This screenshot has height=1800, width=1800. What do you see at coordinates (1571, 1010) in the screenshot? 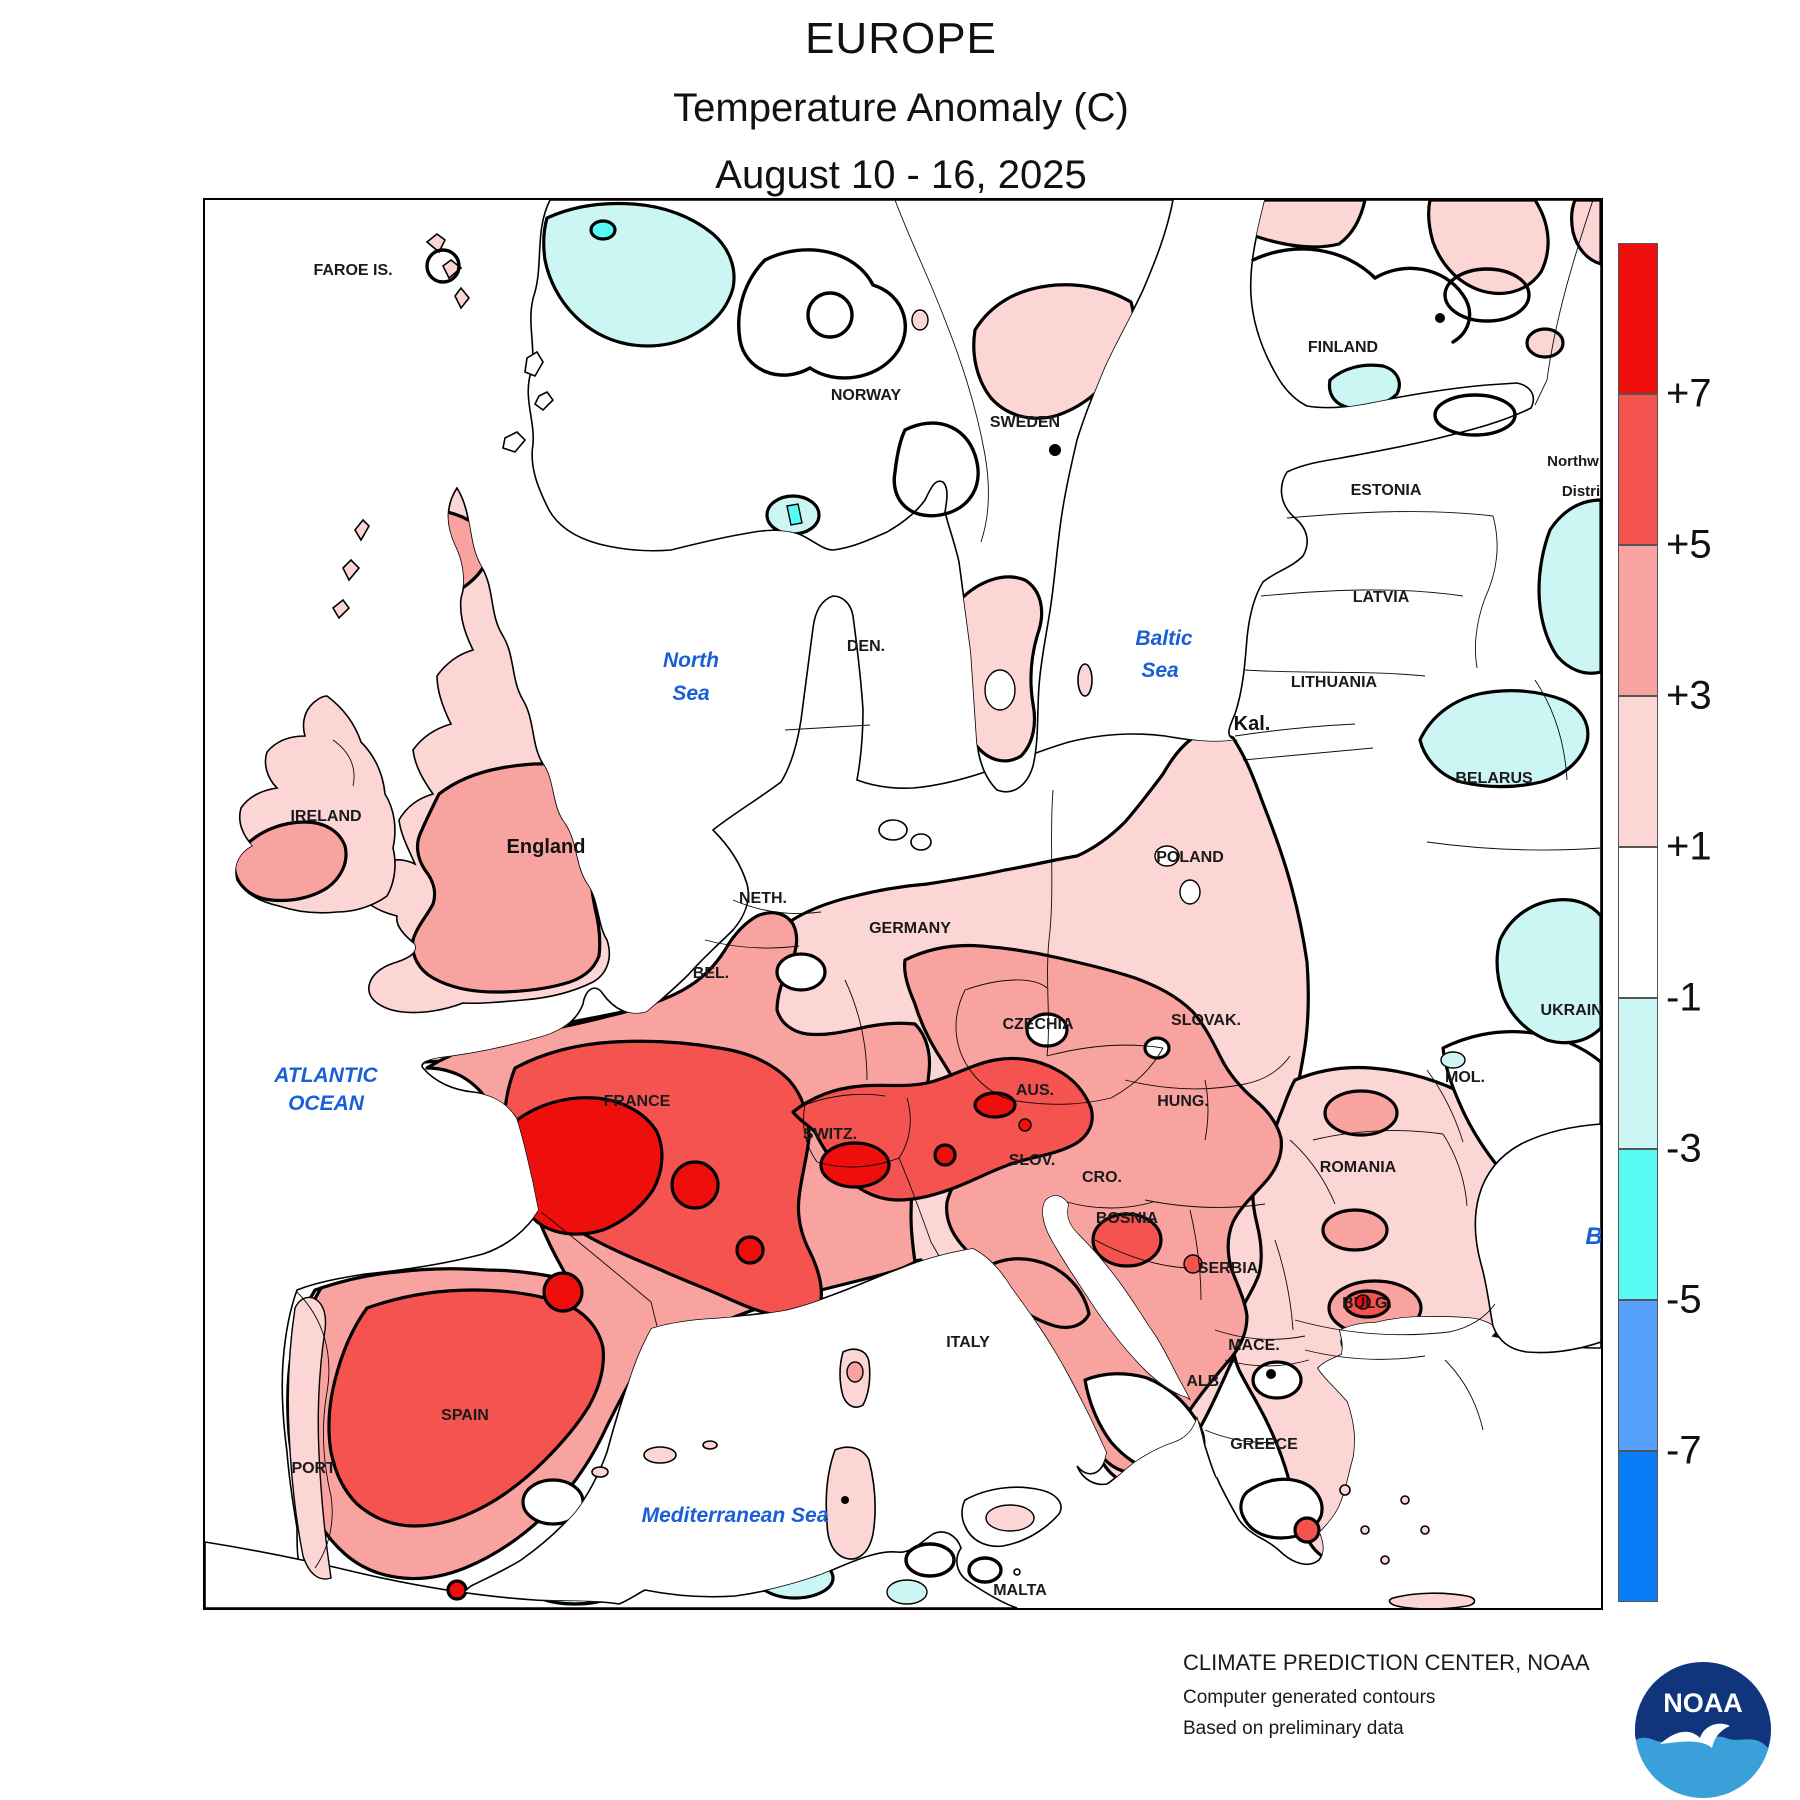
I see `label-ukraine: UKRAINE` at bounding box center [1571, 1010].